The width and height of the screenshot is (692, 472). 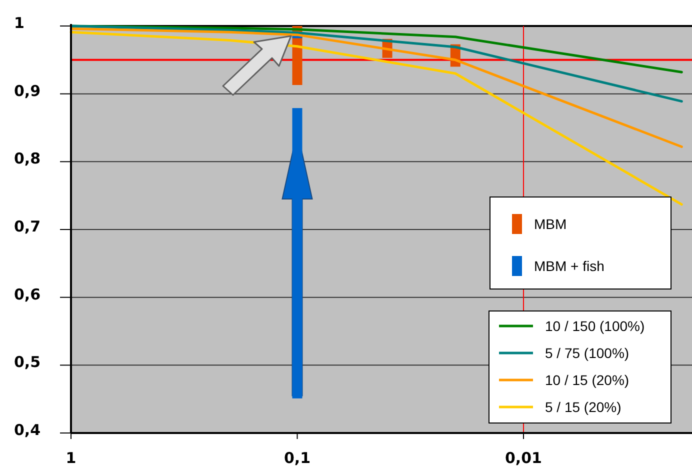 What do you see at coordinates (27, 227) in the screenshot?
I see `y-tick-label: 0,7` at bounding box center [27, 227].